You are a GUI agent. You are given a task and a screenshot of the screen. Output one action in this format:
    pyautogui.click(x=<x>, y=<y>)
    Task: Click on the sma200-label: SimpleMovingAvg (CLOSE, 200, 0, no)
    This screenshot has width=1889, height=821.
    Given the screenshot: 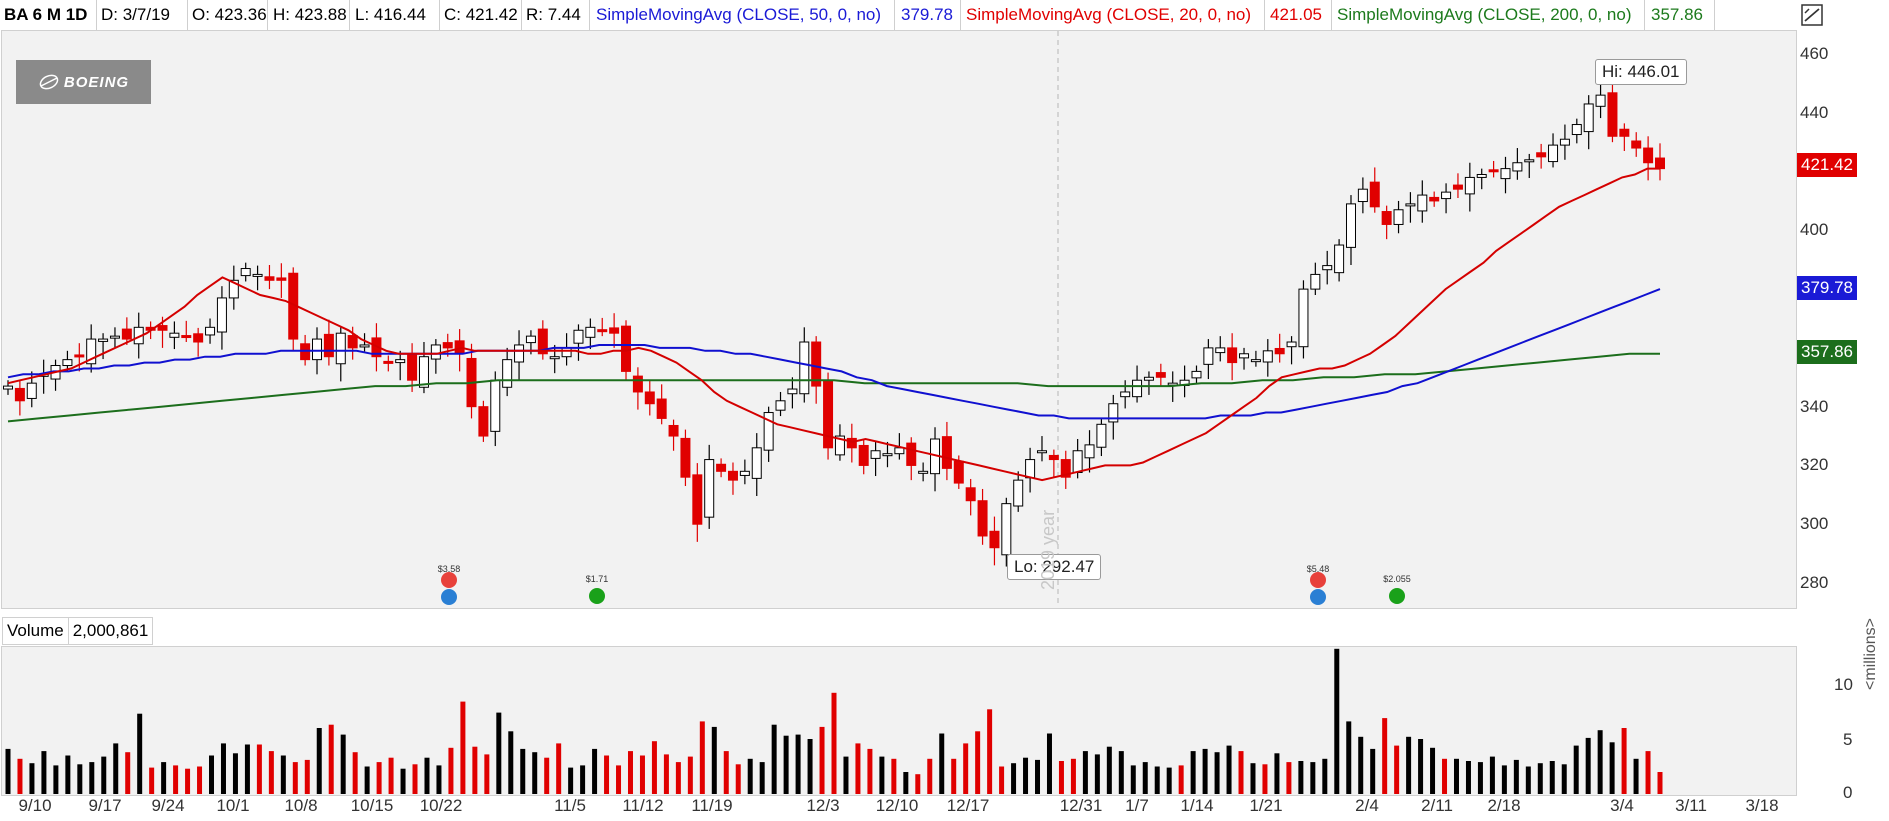 What is the action you would take?
    pyautogui.click(x=1484, y=14)
    